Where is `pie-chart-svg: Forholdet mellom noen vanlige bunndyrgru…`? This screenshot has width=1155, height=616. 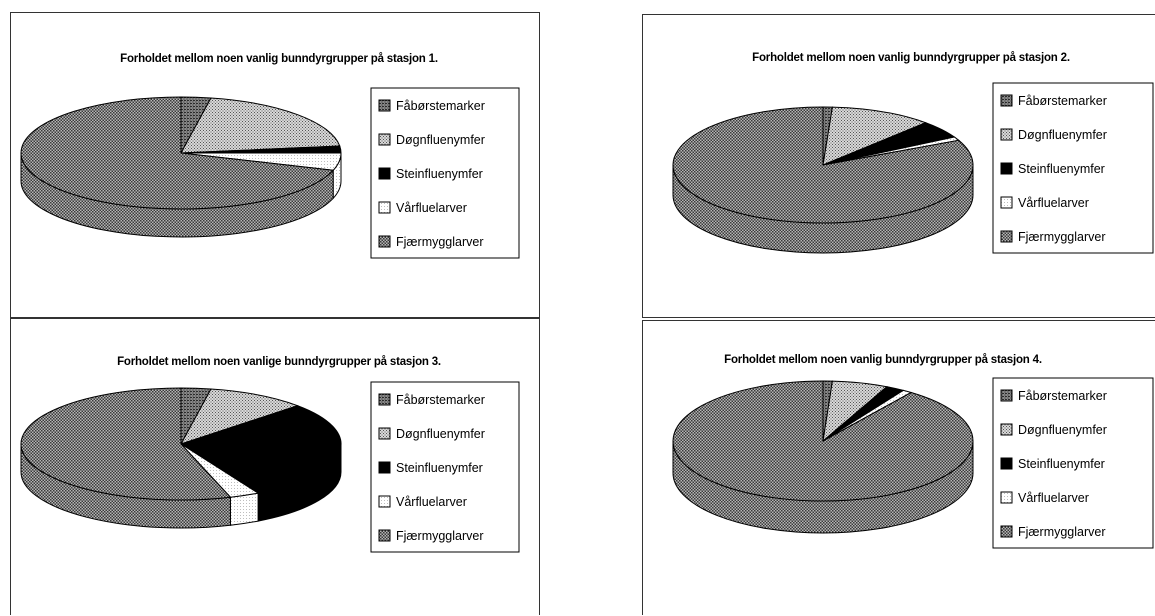 pie-chart-svg: Forholdet mellom noen vanlige bunndyrgru… is located at coordinates (270, 454).